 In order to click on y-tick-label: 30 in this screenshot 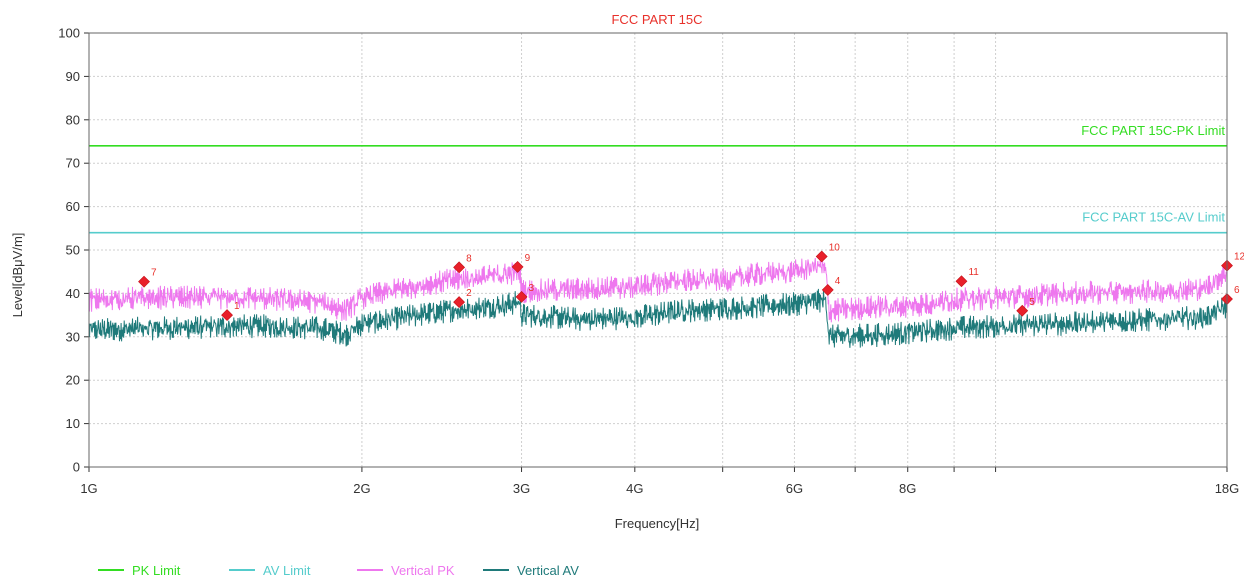, I will do `click(73, 336)`.